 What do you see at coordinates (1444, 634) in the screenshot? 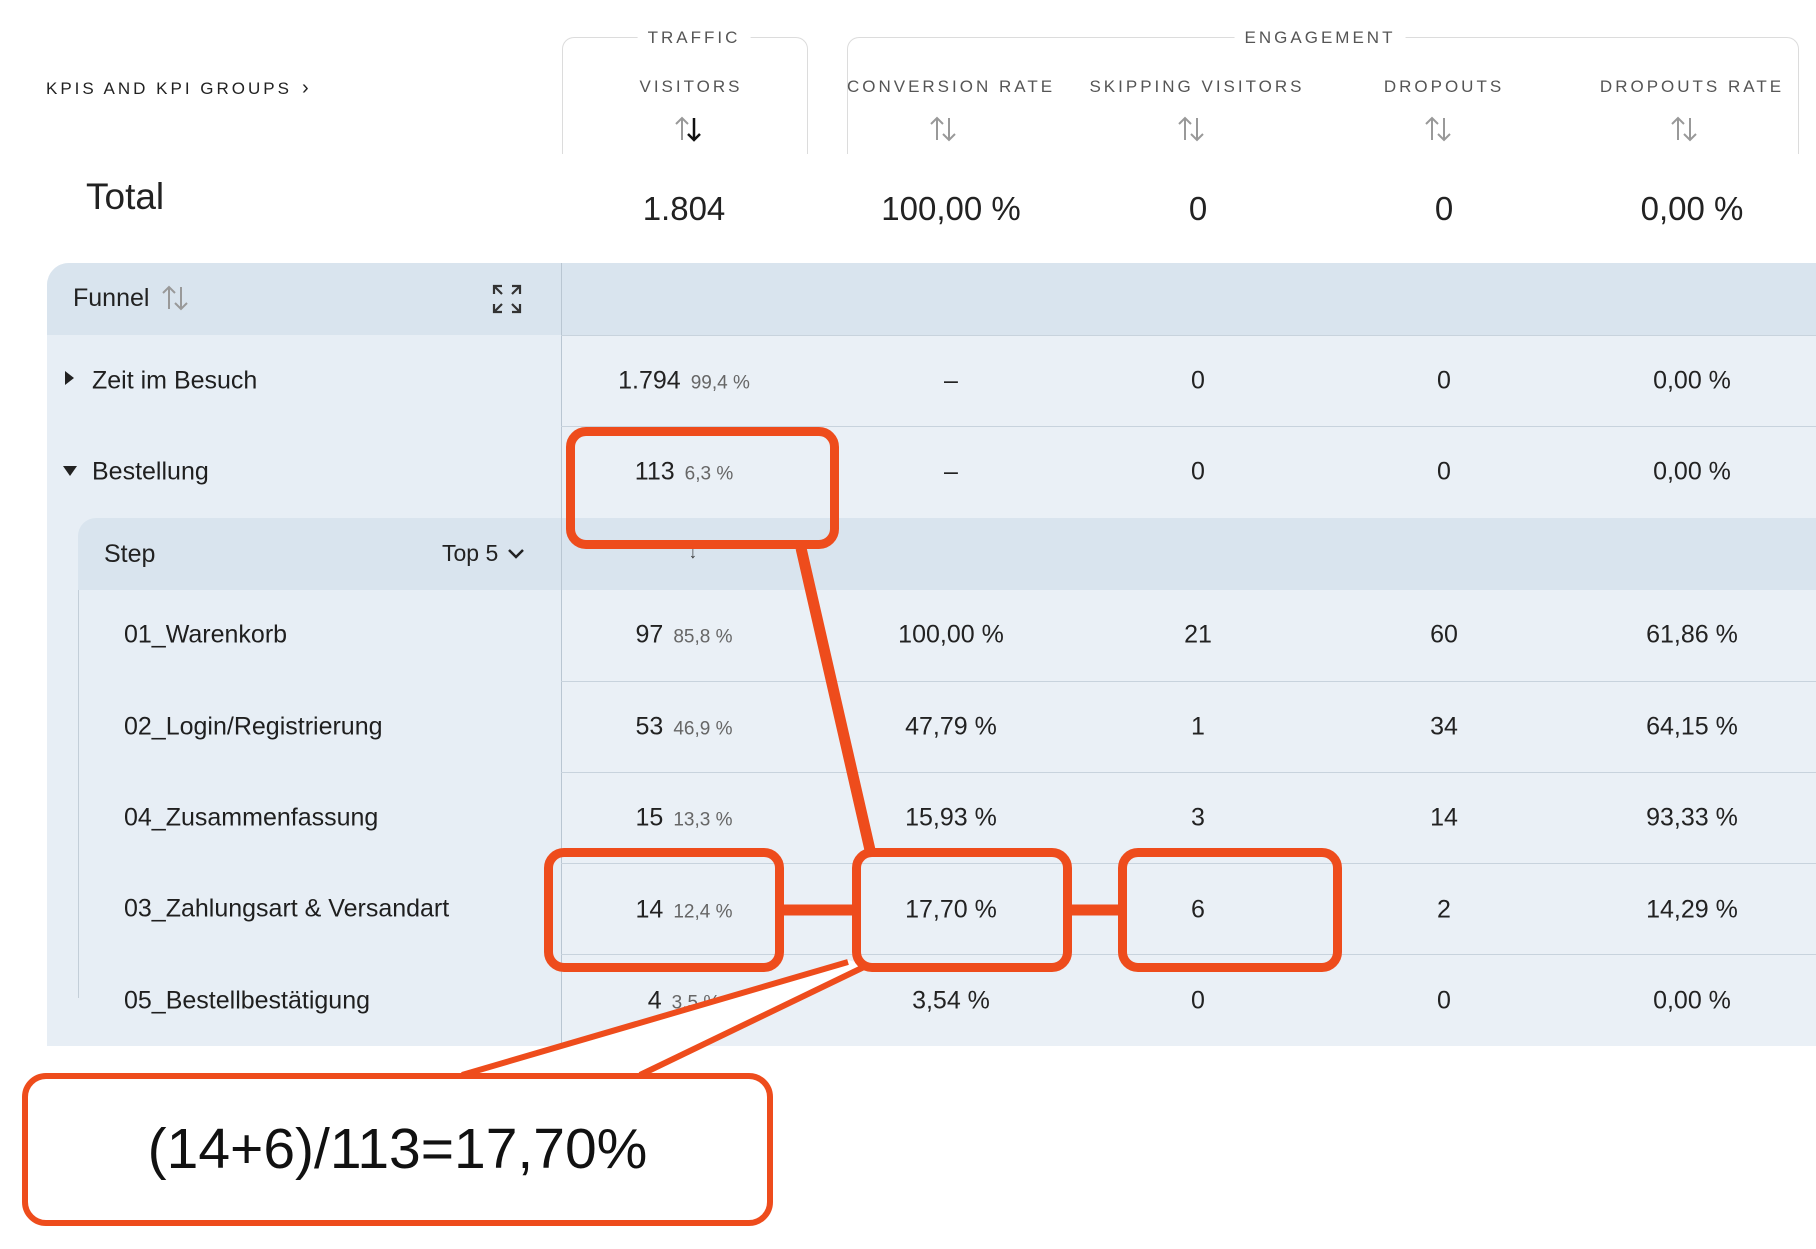
I see `cell-dropouts: 60` at bounding box center [1444, 634].